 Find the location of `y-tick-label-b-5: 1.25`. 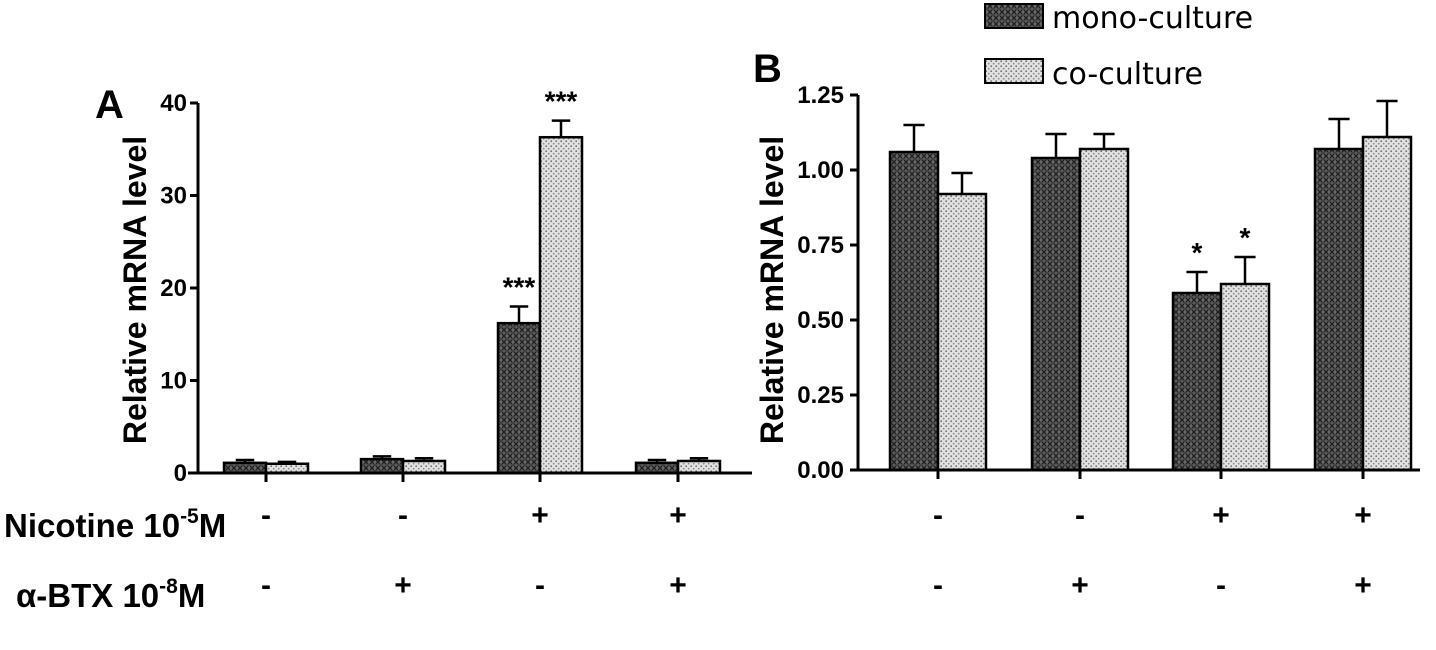

y-tick-label-b-5: 1.25 is located at coordinates (820, 95).